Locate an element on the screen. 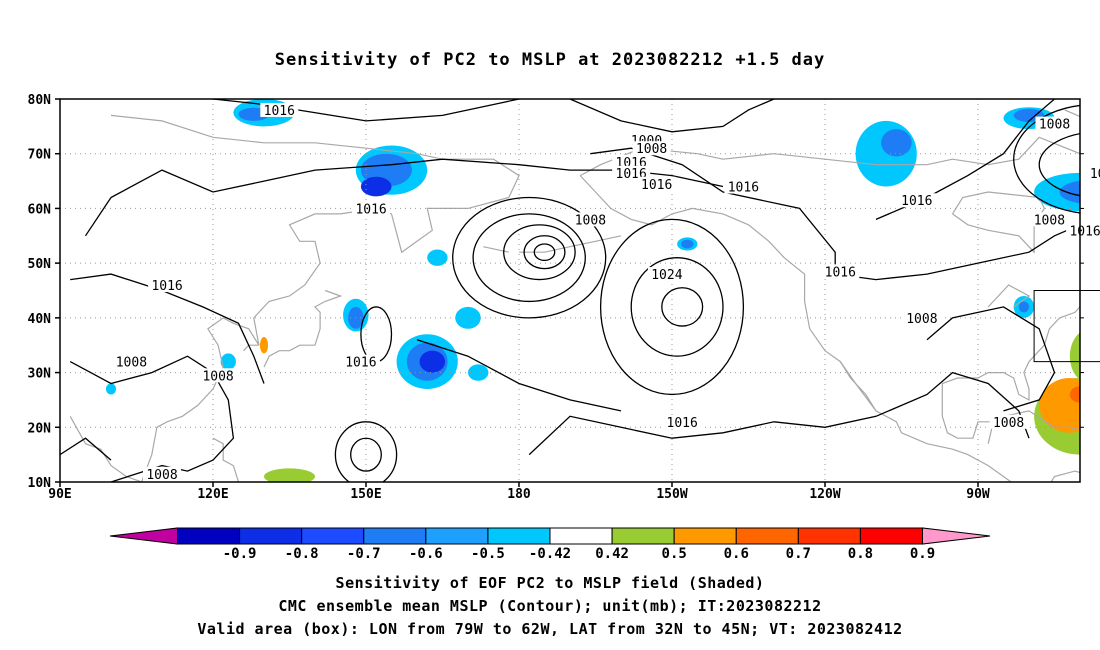 The height and width of the screenshot is (650, 1100). legend-label: 0.42 is located at coordinates (612, 554).